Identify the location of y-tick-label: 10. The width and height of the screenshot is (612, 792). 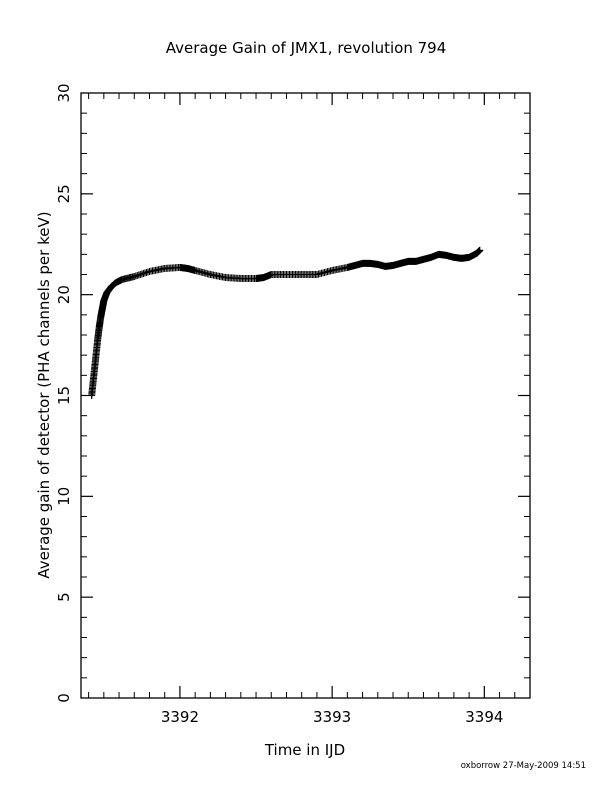
(64, 496).